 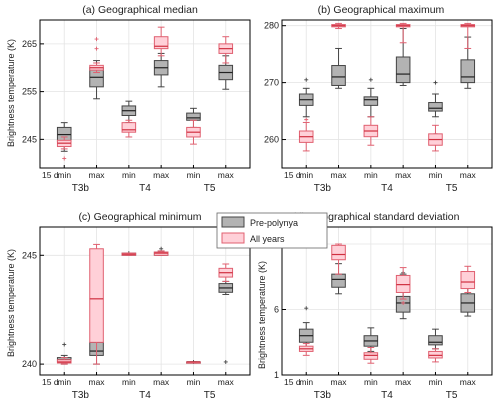 What do you see at coordinates (81, 395) in the screenshot?
I see `panel-c-group-label-t3b: T3b` at bounding box center [81, 395].